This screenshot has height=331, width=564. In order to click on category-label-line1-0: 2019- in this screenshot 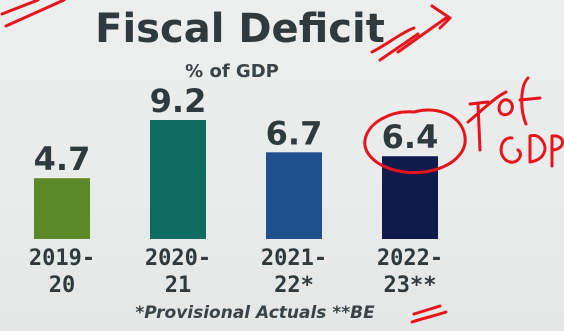, I will do `click(62, 258)`.